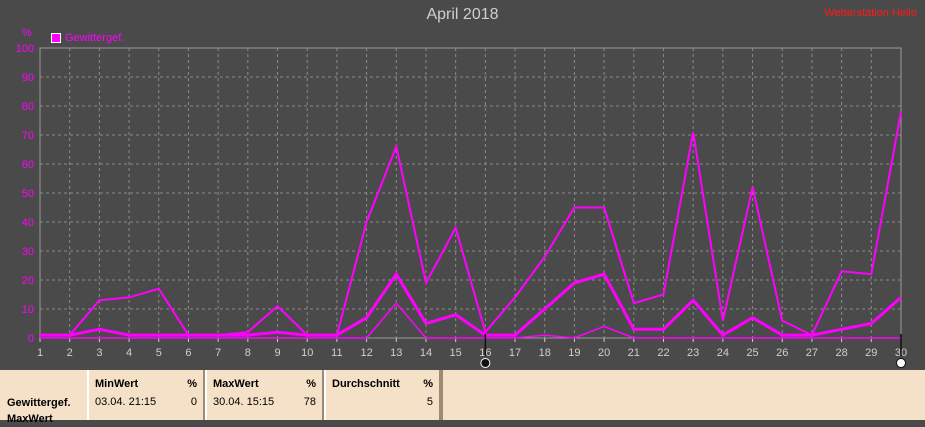 Image resolution: width=925 pixels, height=427 pixels. Describe the element at coordinates (264, 395) in the screenshot. I see `stats-max-block: MaxWert % 30.04. 15:15 78` at that location.